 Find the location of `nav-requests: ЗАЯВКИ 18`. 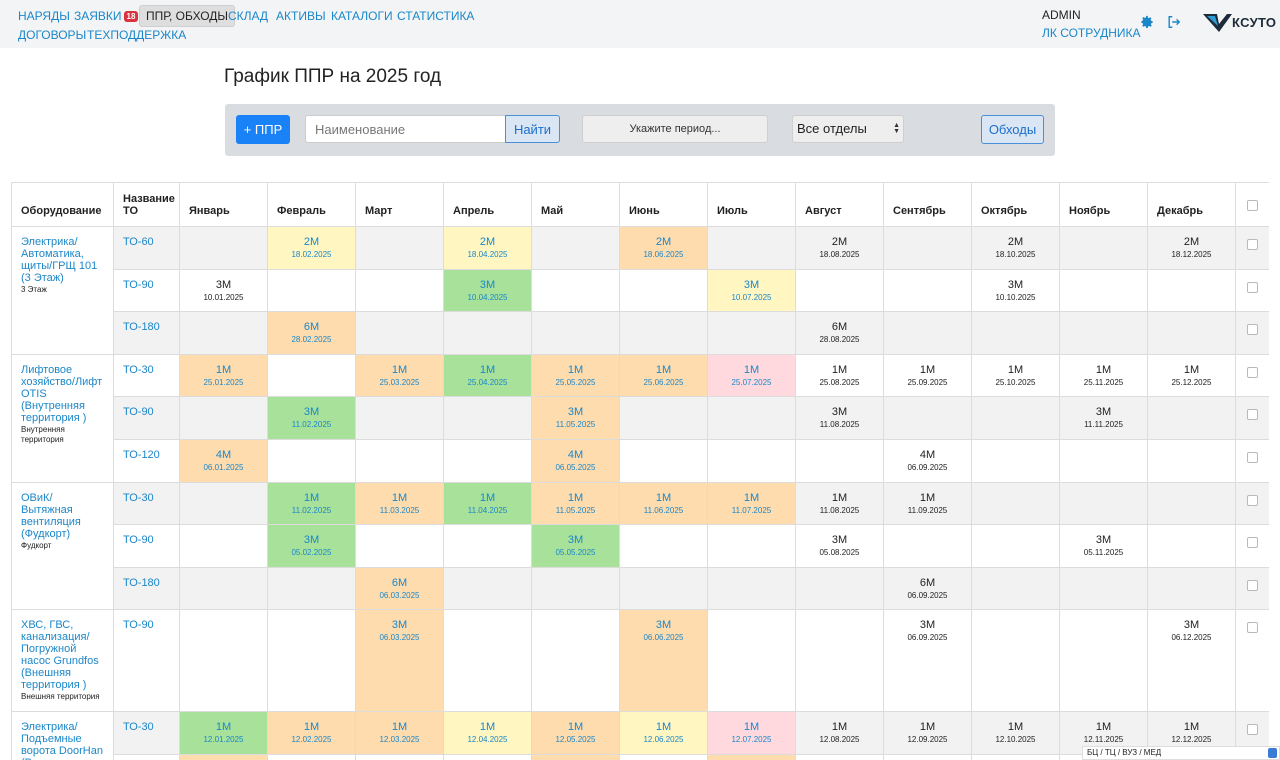

nav-requests: ЗАЯВКИ 18 is located at coordinates (106, 16).